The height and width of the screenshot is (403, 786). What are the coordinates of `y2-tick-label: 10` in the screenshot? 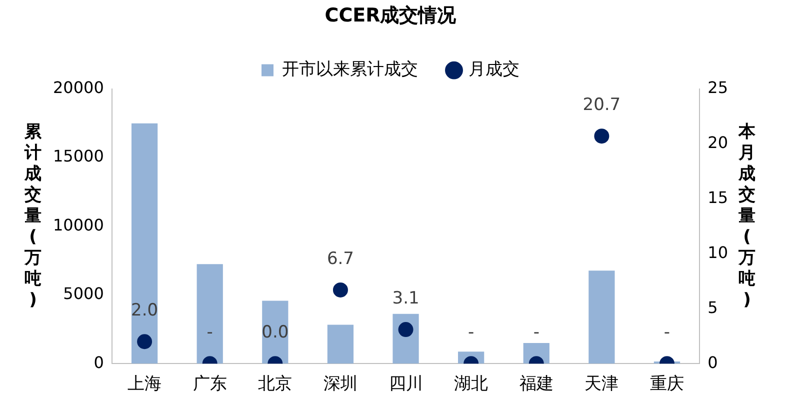 It's located at (718, 252).